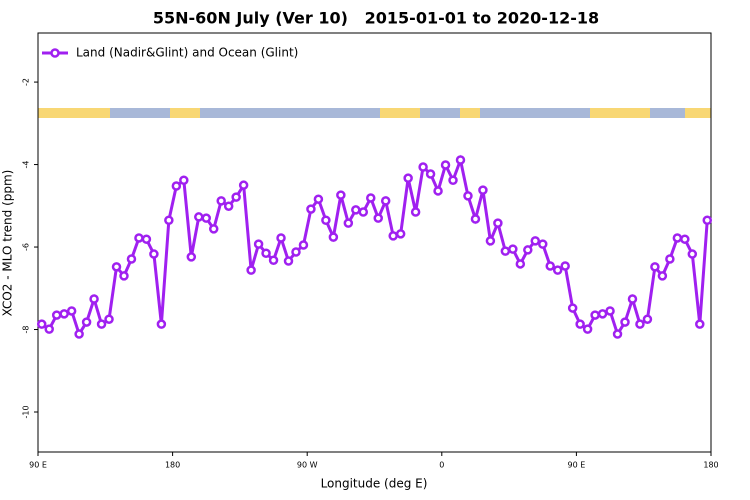 The width and height of the screenshot is (750, 500). I want to click on legend-label: Land (Nadir&Glint) and Ocean (Glint), so click(187, 53).